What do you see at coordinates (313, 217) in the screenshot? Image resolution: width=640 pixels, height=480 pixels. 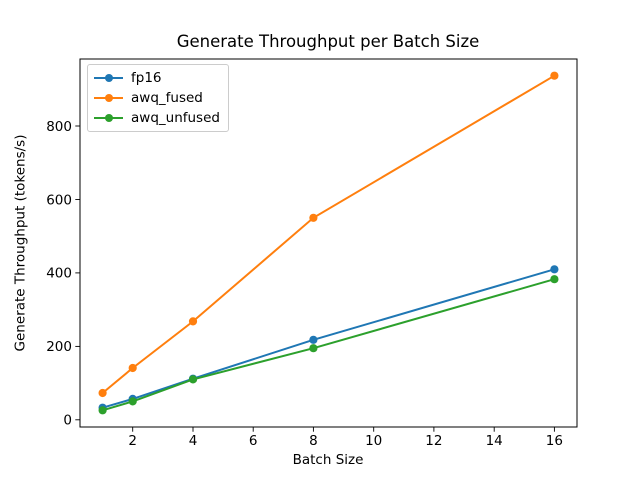 I see `data-point-awq_fused-x8` at bounding box center [313, 217].